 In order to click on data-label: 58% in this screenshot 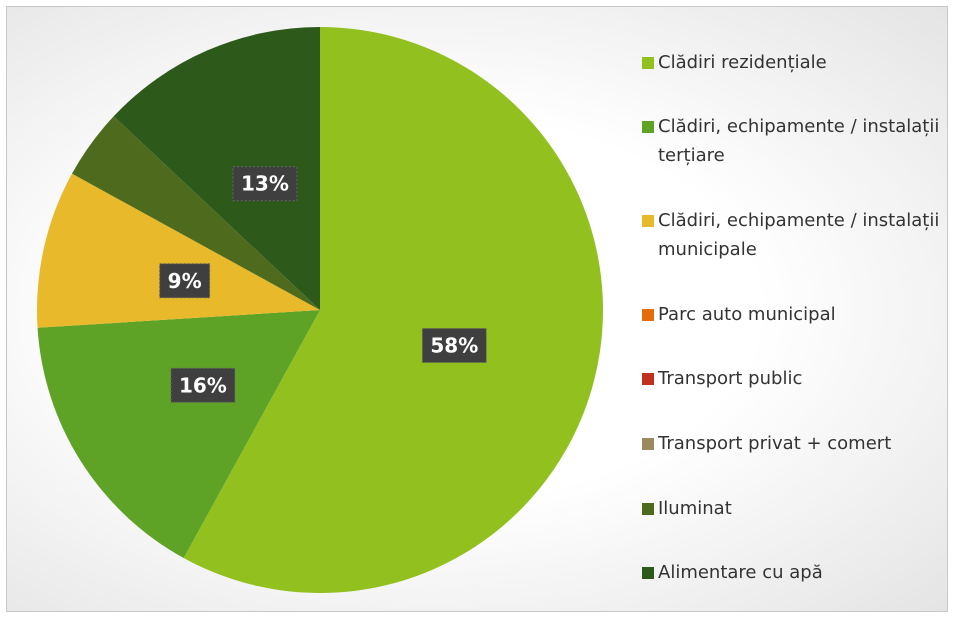, I will do `click(454, 345)`.